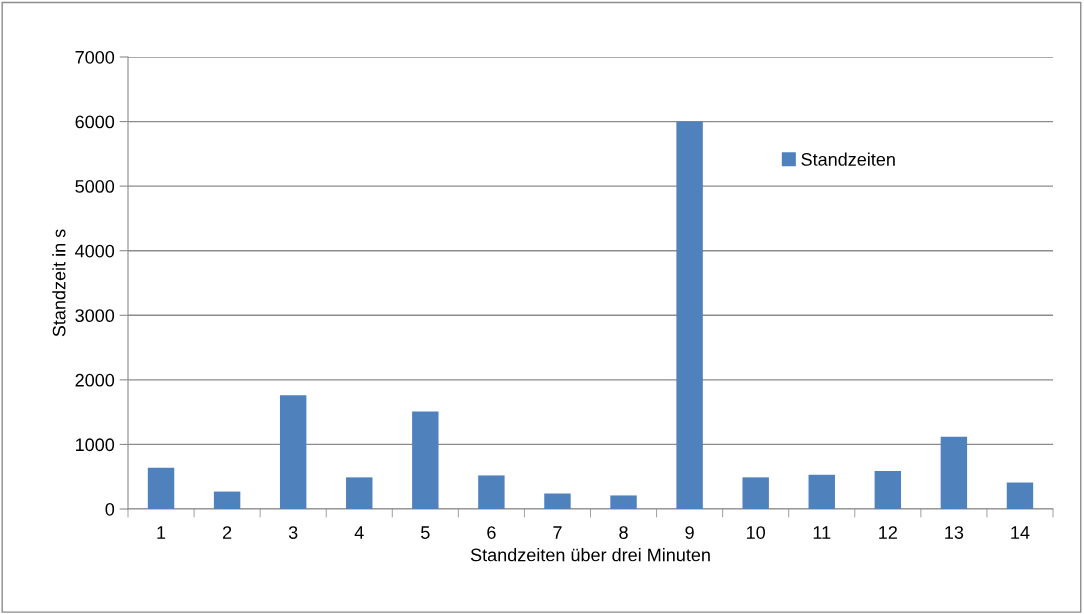  Describe the element at coordinates (95, 251) in the screenshot. I see `y-tick-label: 4000` at that location.